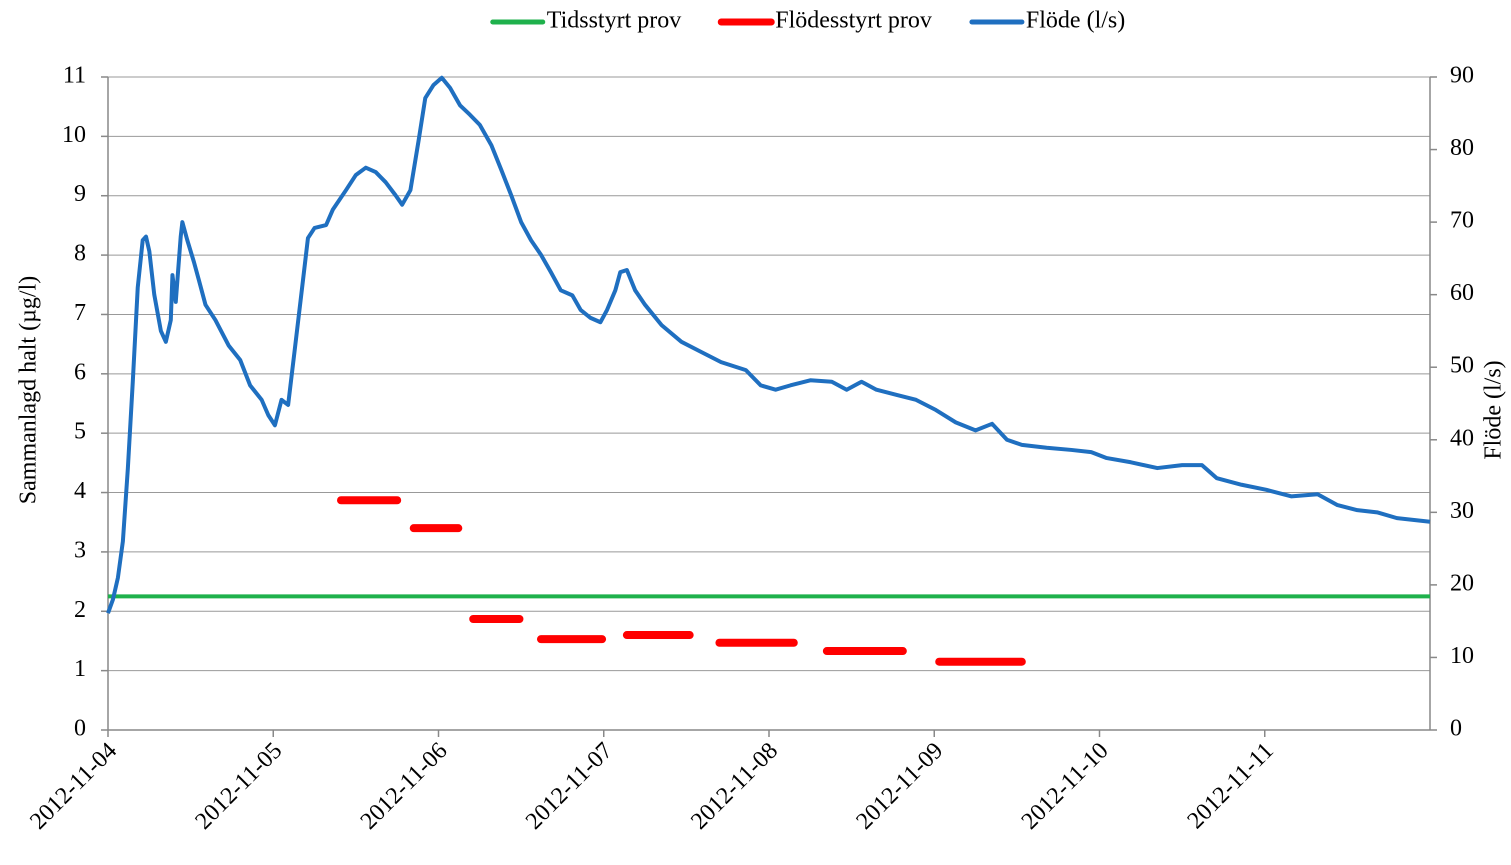  What do you see at coordinates (80, 194) in the screenshot?
I see `y-tick-label: 9` at bounding box center [80, 194].